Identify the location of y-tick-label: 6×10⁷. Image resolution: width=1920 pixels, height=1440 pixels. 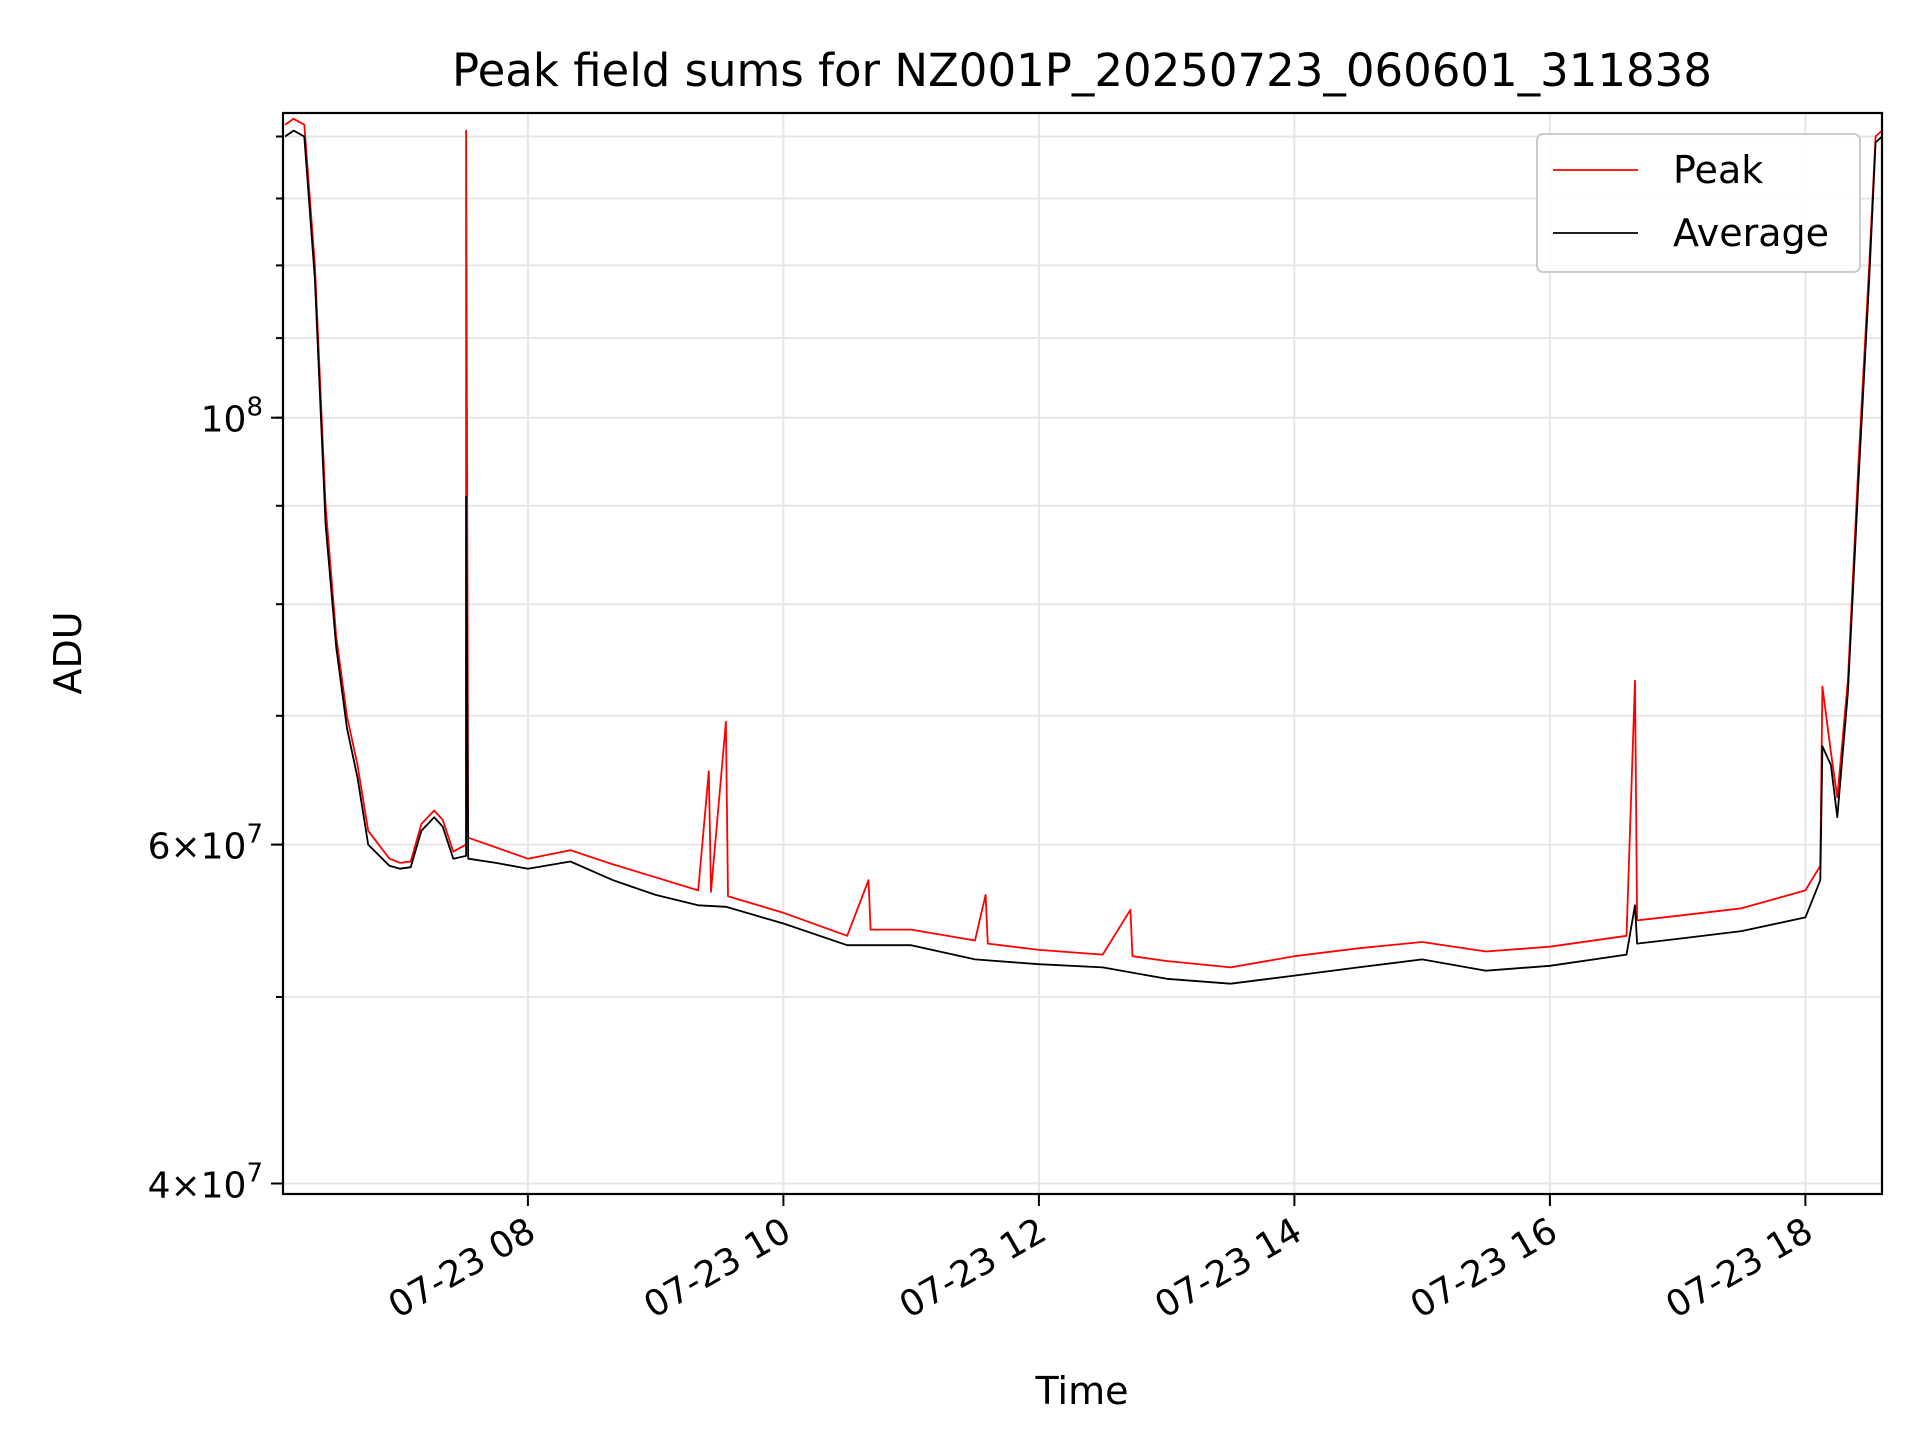
(205, 844).